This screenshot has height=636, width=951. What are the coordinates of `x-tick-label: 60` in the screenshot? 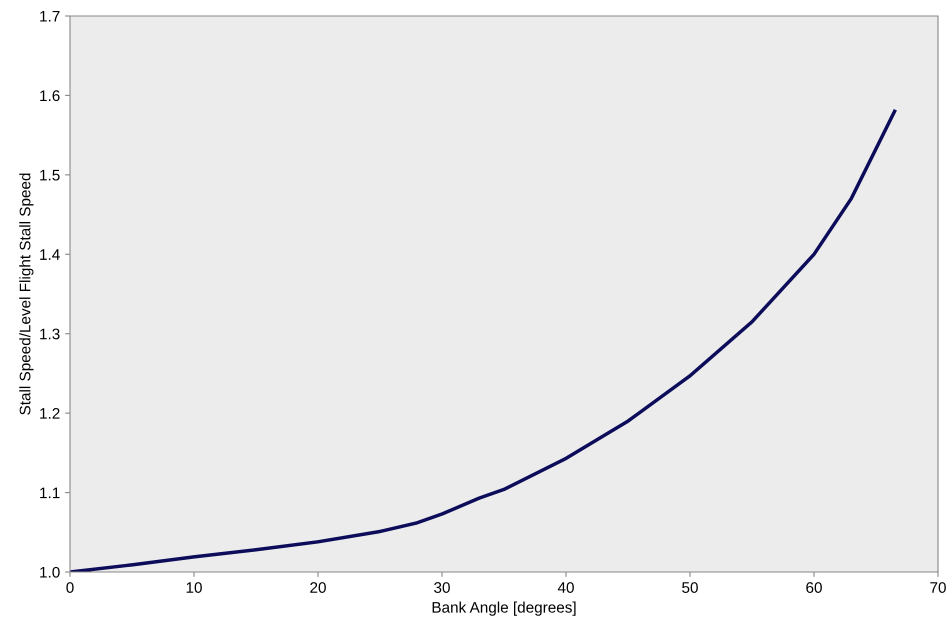 It's located at (814, 587).